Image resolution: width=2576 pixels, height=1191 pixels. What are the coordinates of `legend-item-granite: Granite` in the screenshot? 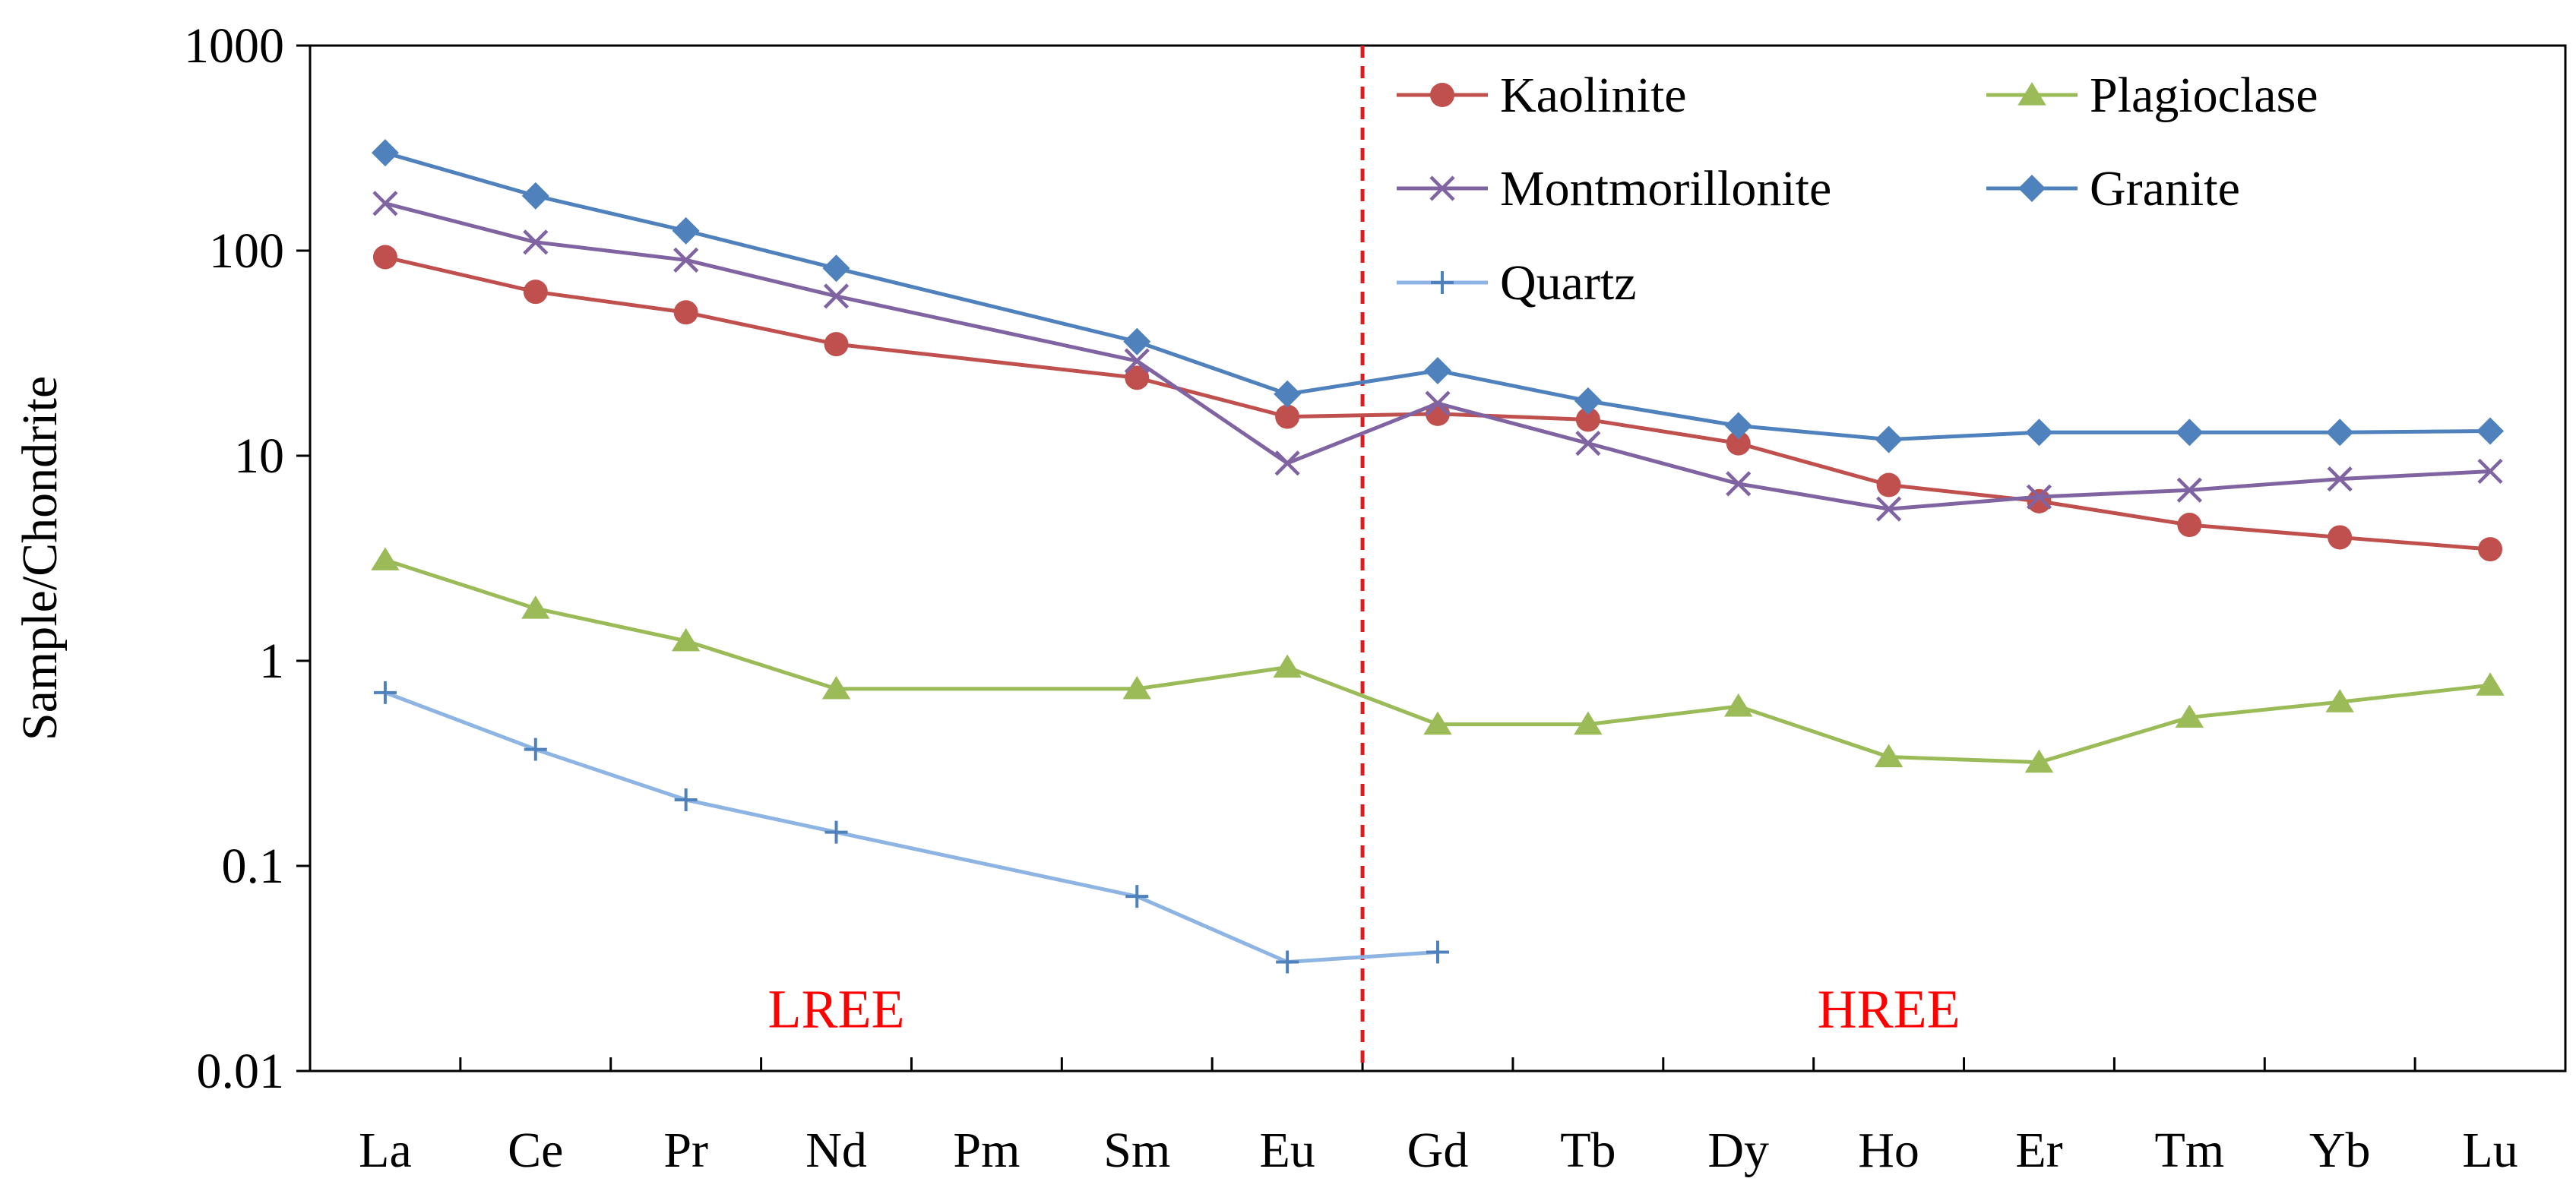 It's located at (2113, 188).